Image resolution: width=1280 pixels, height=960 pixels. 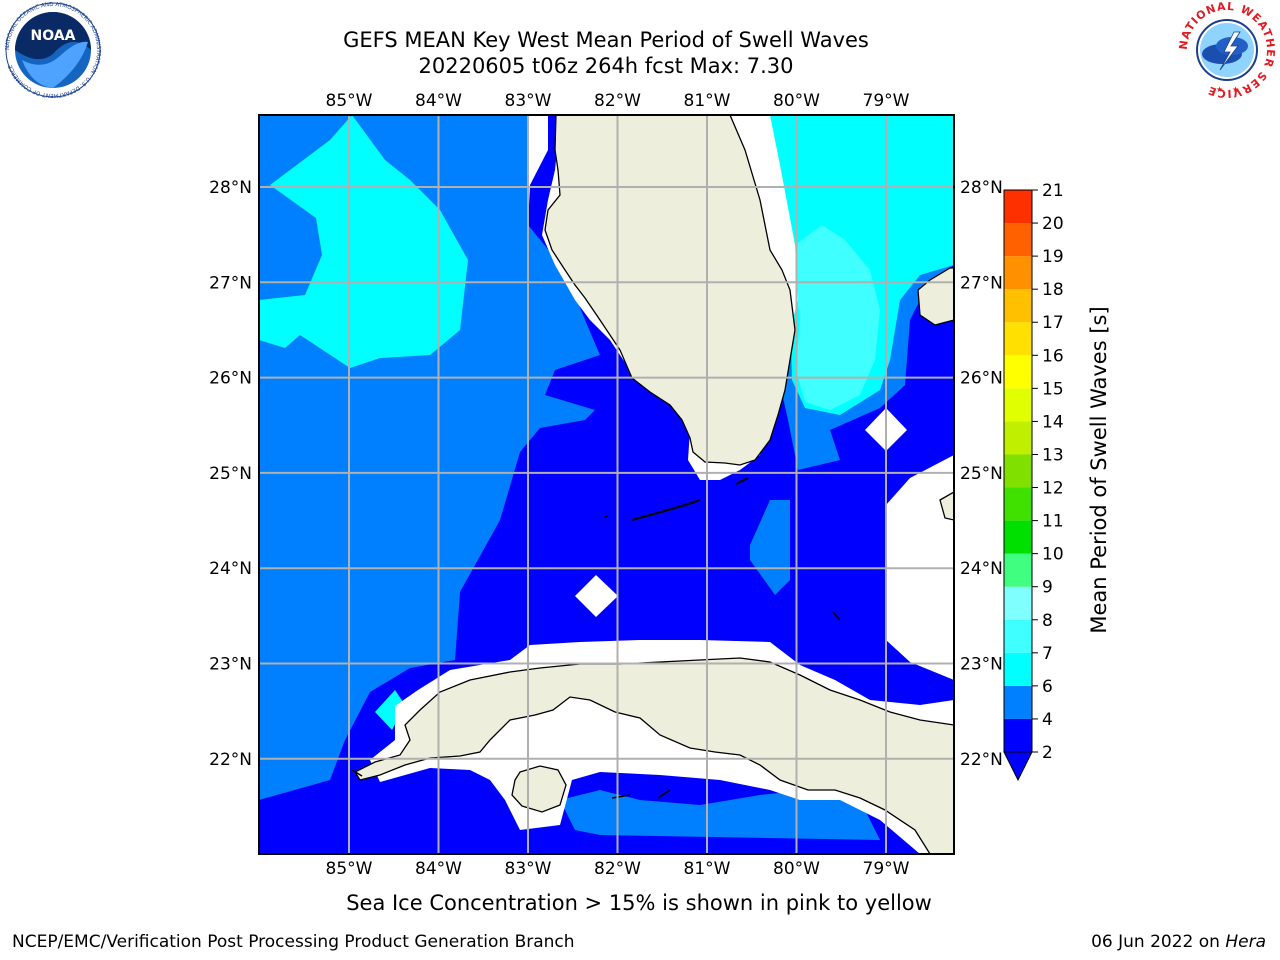 What do you see at coordinates (707, 101) in the screenshot?
I see `lon-label-top: 81°W` at bounding box center [707, 101].